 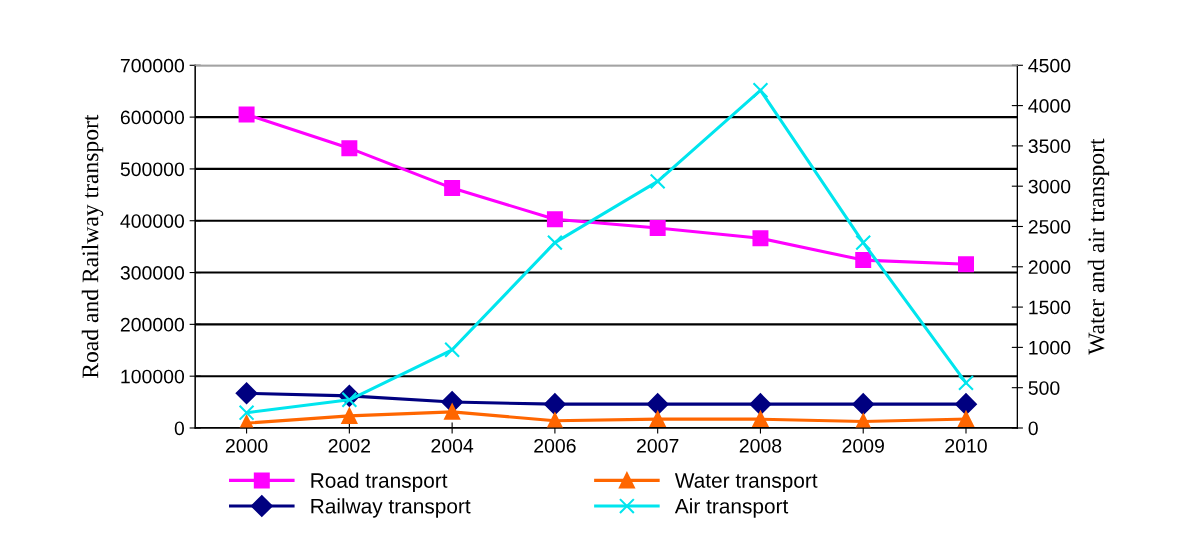 I want to click on legend-label: Air transport, so click(x=731, y=508).